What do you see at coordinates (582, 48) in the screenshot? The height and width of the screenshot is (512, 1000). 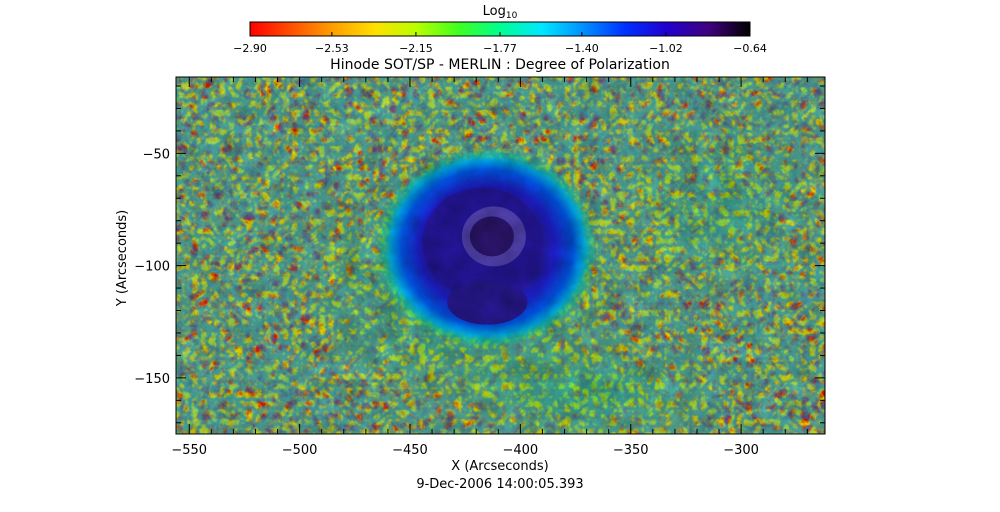 I see `colorbar-tick-label: −1.40` at bounding box center [582, 48].